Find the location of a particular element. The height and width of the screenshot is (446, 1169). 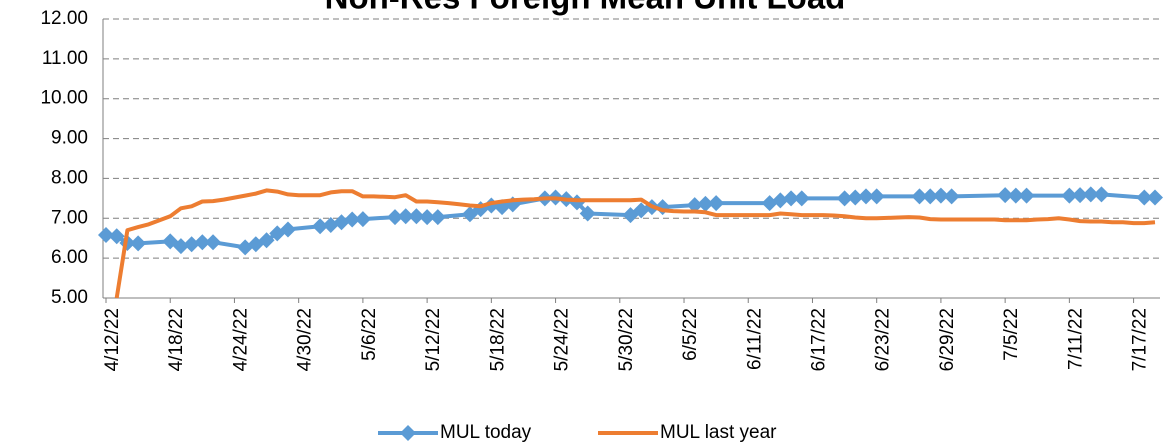

x-tick-label: 6/11/22 is located at coordinates (754, 339).